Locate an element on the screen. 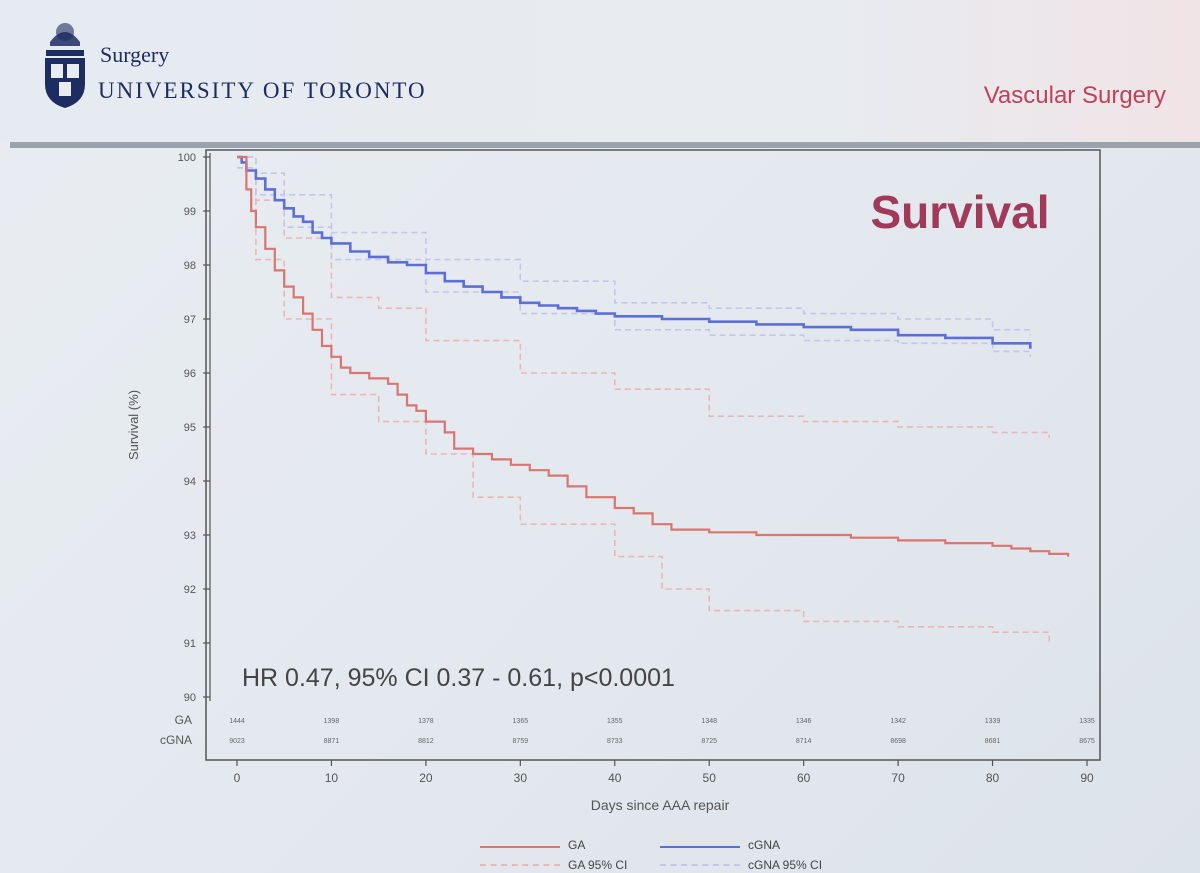  x-tick-label: 0 is located at coordinates (237, 778).